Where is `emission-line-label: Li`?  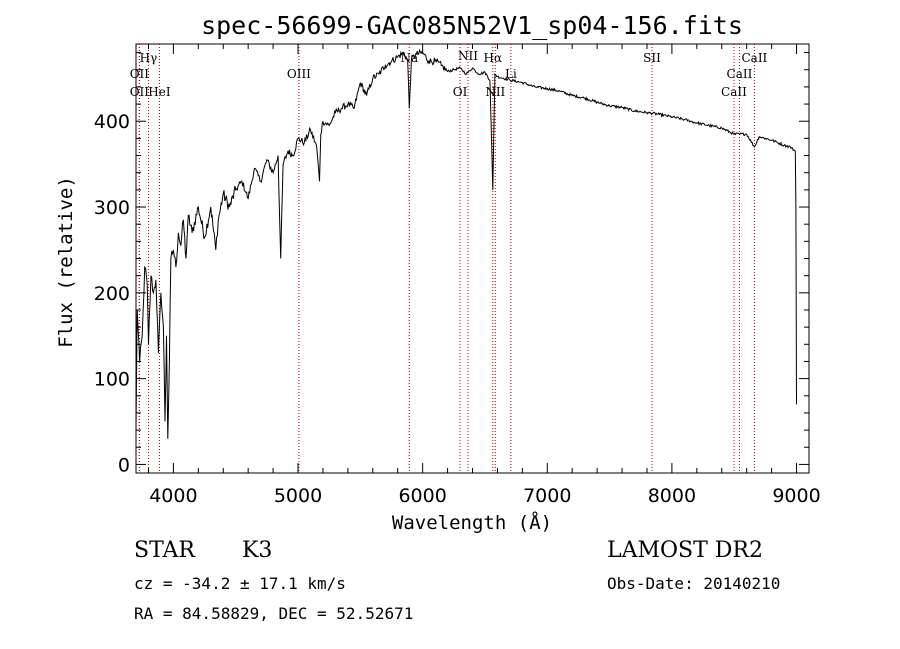
emission-line-label: Li is located at coordinates (511, 74).